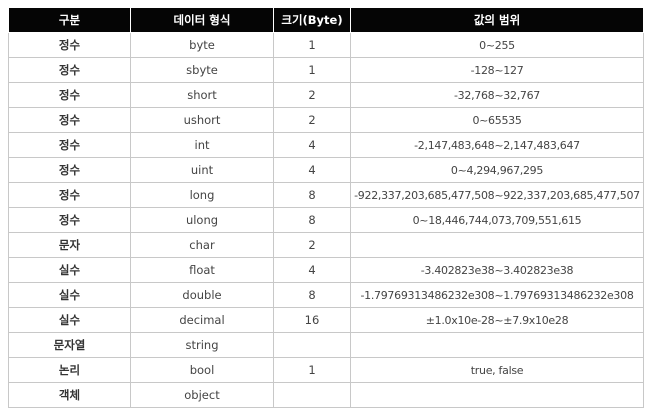  What do you see at coordinates (202, 295) in the screenshot?
I see `cell-data-type: double` at bounding box center [202, 295].